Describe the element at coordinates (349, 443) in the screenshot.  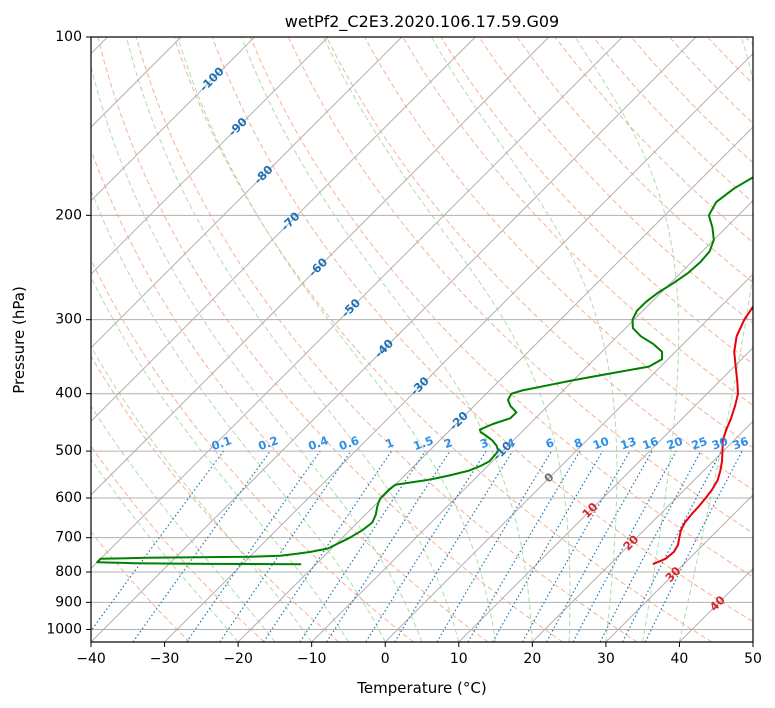
I see `mixing-ratio-label: 0.6` at that location.